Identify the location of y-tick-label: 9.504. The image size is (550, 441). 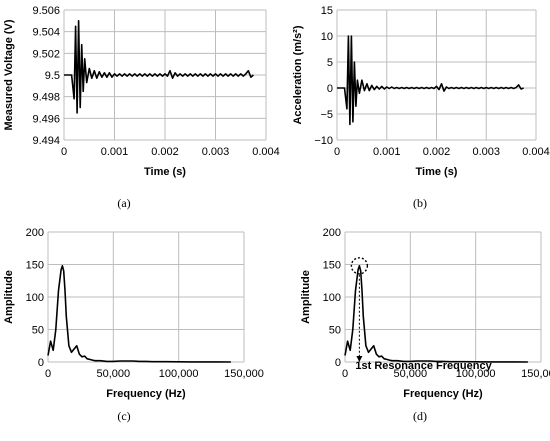
(46, 33).